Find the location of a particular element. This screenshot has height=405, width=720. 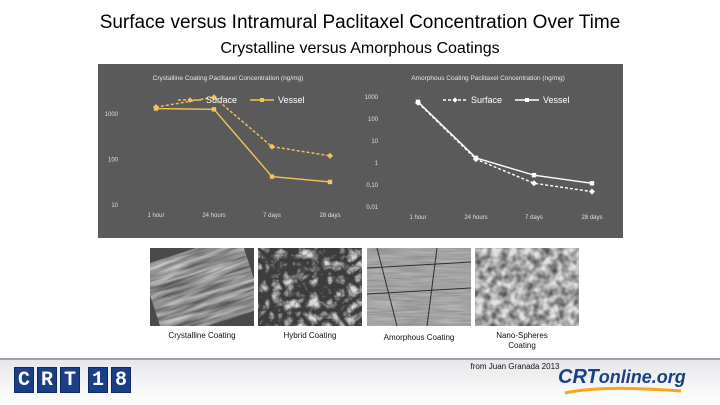

footer-divider is located at coordinates (360, 359).